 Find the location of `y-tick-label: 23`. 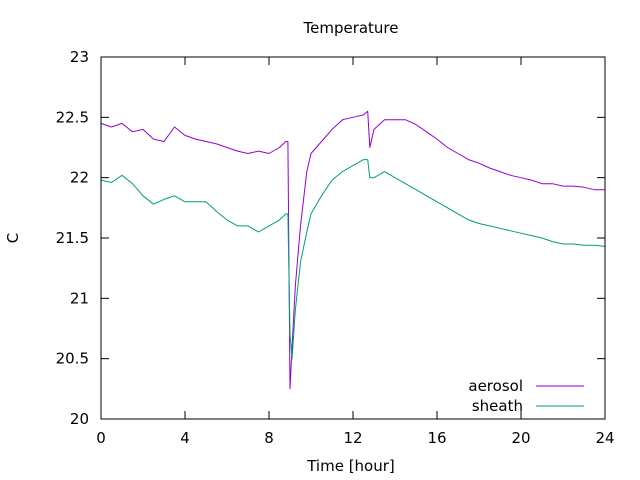

y-tick-label: 23 is located at coordinates (79, 57).